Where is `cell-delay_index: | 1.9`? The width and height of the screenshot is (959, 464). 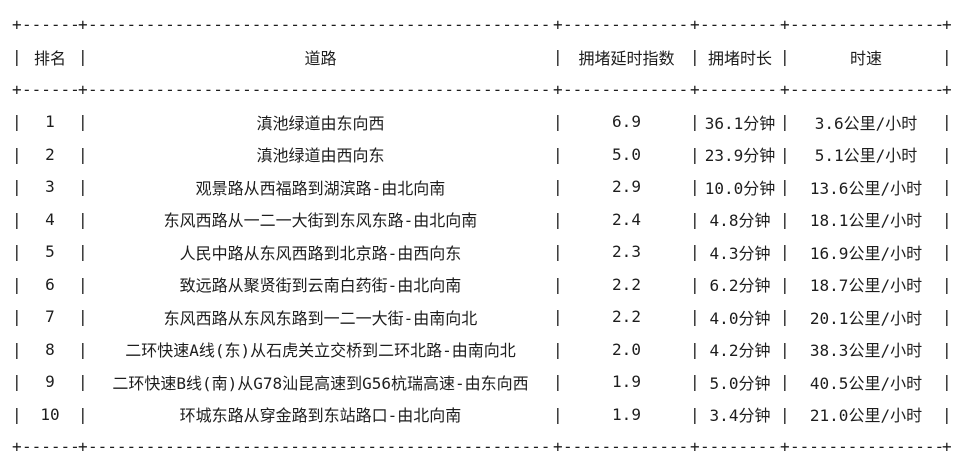
cell-delay_index: | 1.9 is located at coordinates (624, 382).